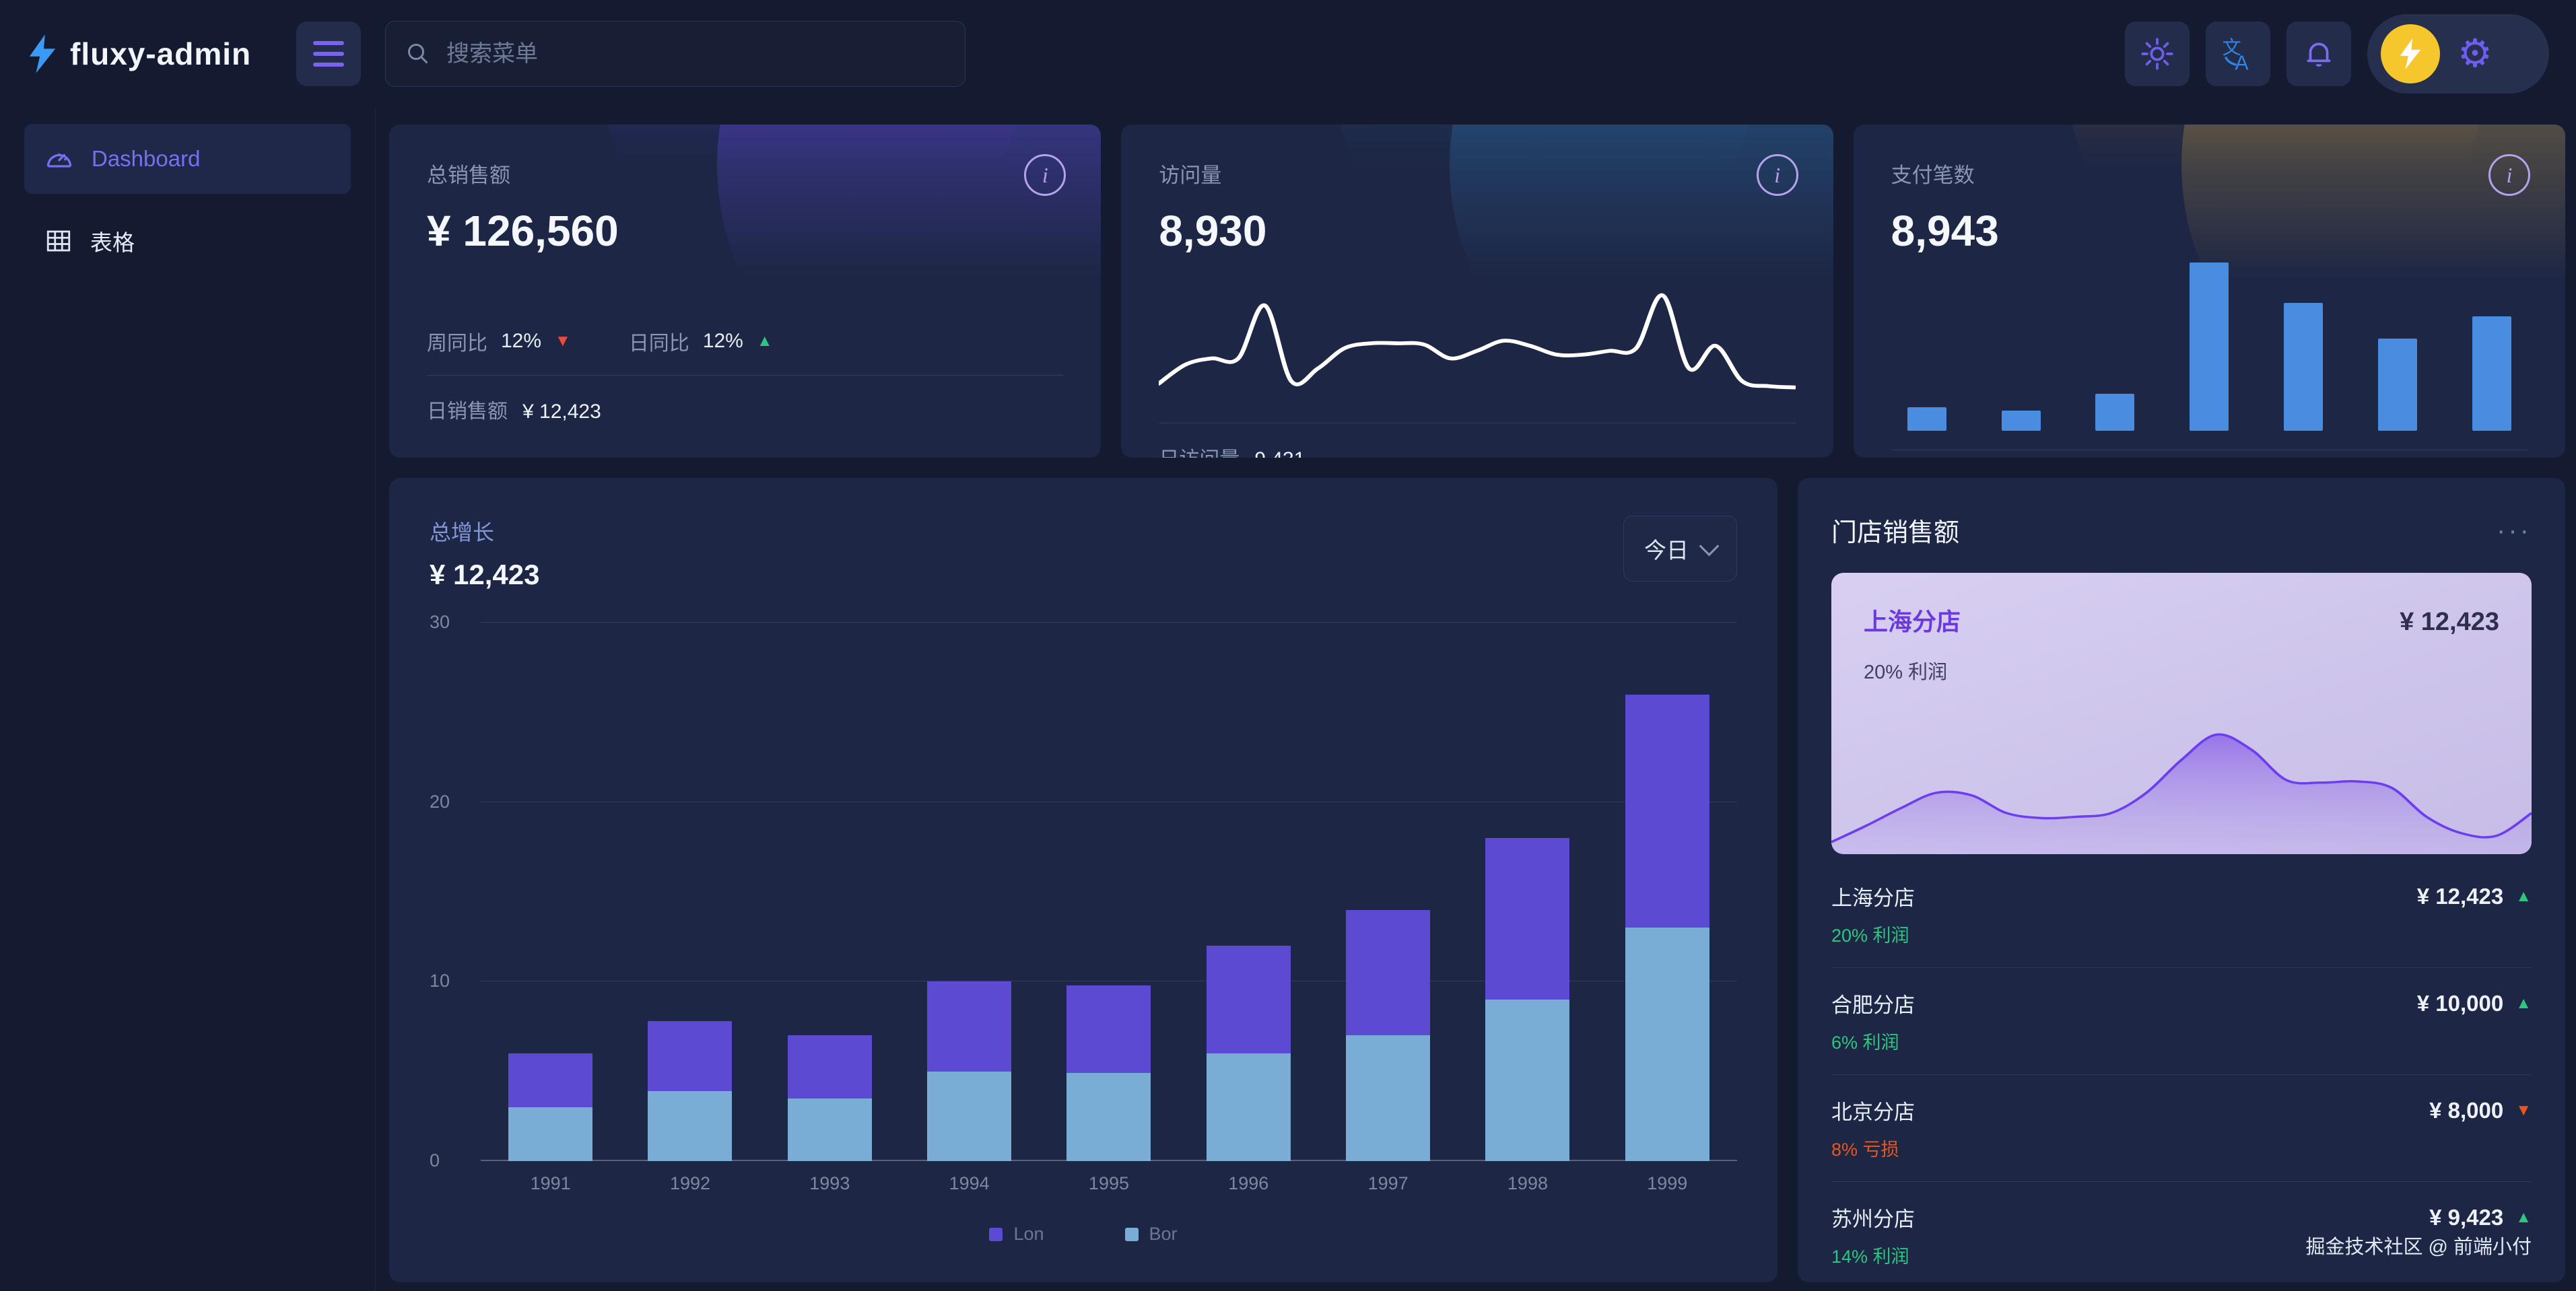  What do you see at coordinates (1108, 1117) in the screenshot?
I see `bar-segment-bor` at bounding box center [1108, 1117].